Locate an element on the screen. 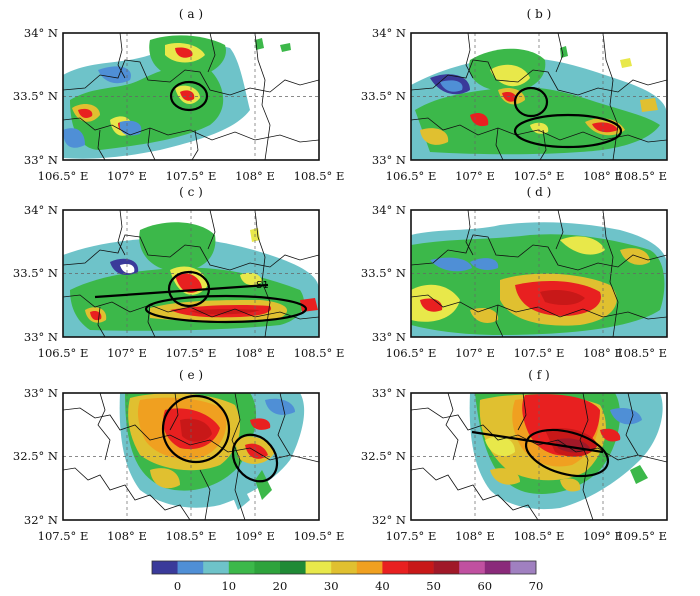 The image size is (700, 596). section-label: S1 is located at coordinates (262, 285).